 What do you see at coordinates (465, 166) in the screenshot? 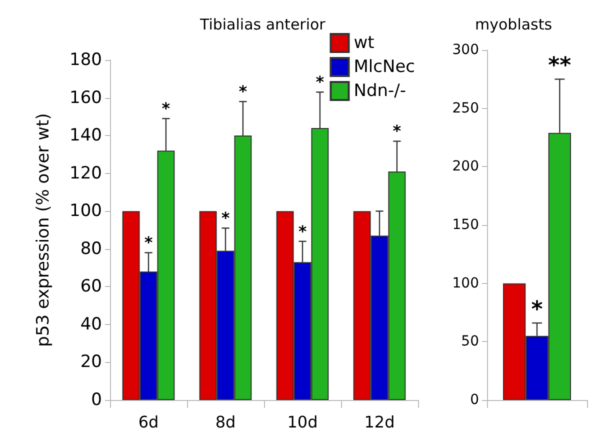
I see `y-tick-label: 200` at bounding box center [465, 166].